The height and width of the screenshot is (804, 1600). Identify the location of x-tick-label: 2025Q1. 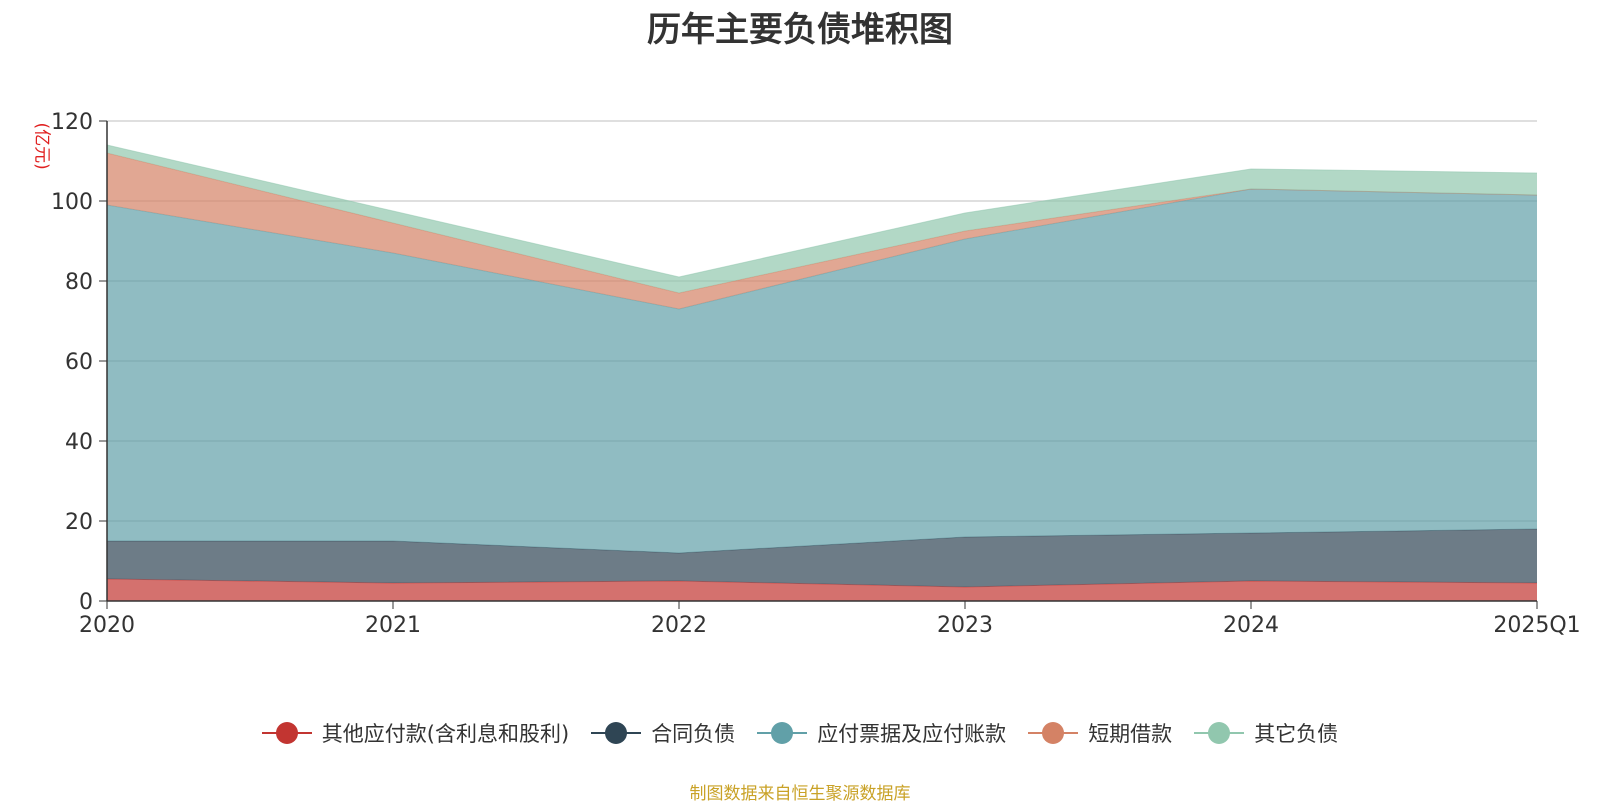
(1536, 625).